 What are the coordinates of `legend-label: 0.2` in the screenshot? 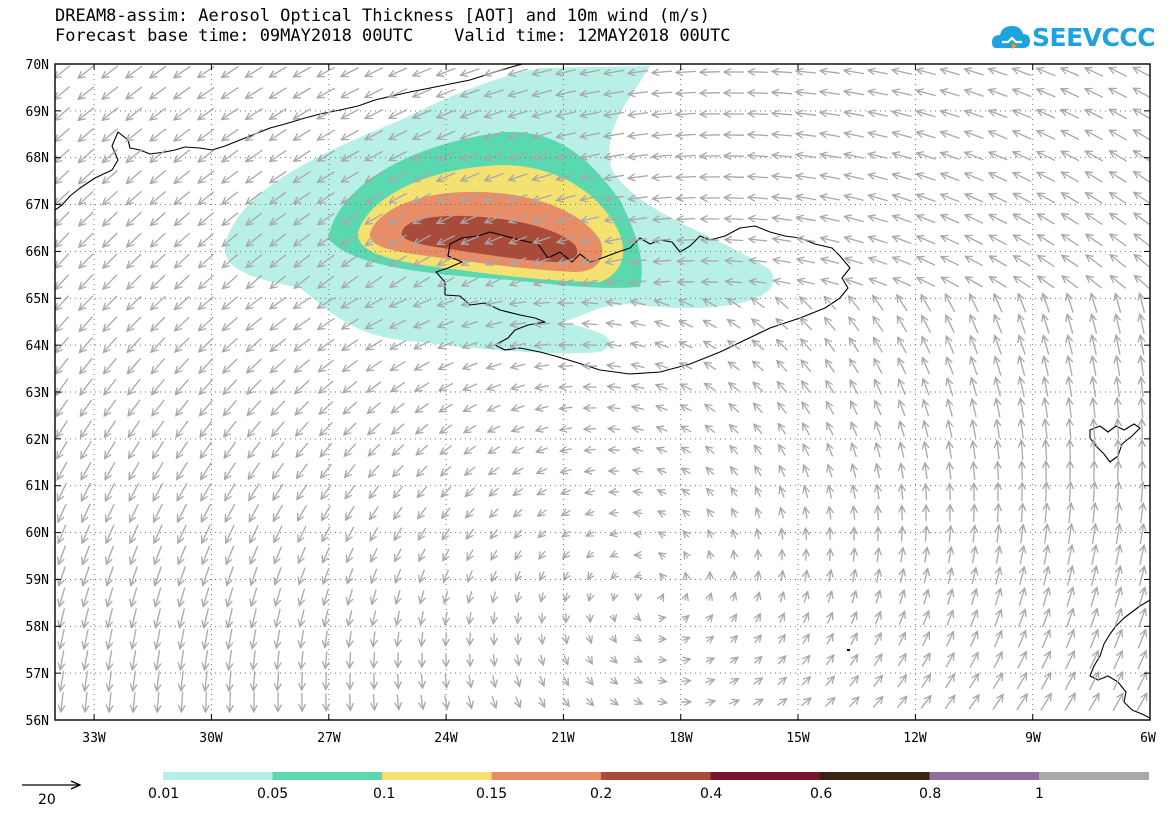 It's located at (601, 794).